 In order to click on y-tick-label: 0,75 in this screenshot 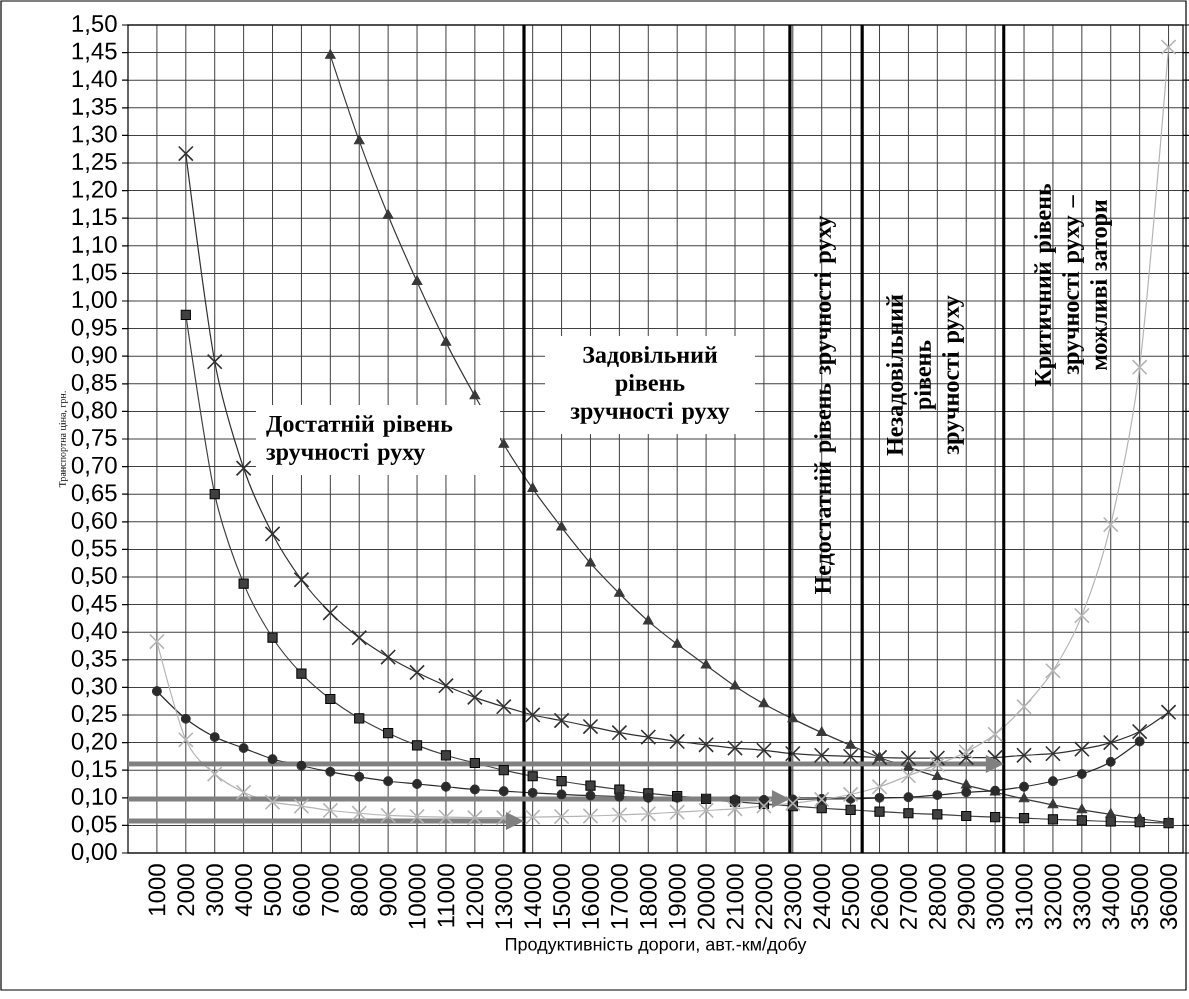, I will do `click(94, 439)`.